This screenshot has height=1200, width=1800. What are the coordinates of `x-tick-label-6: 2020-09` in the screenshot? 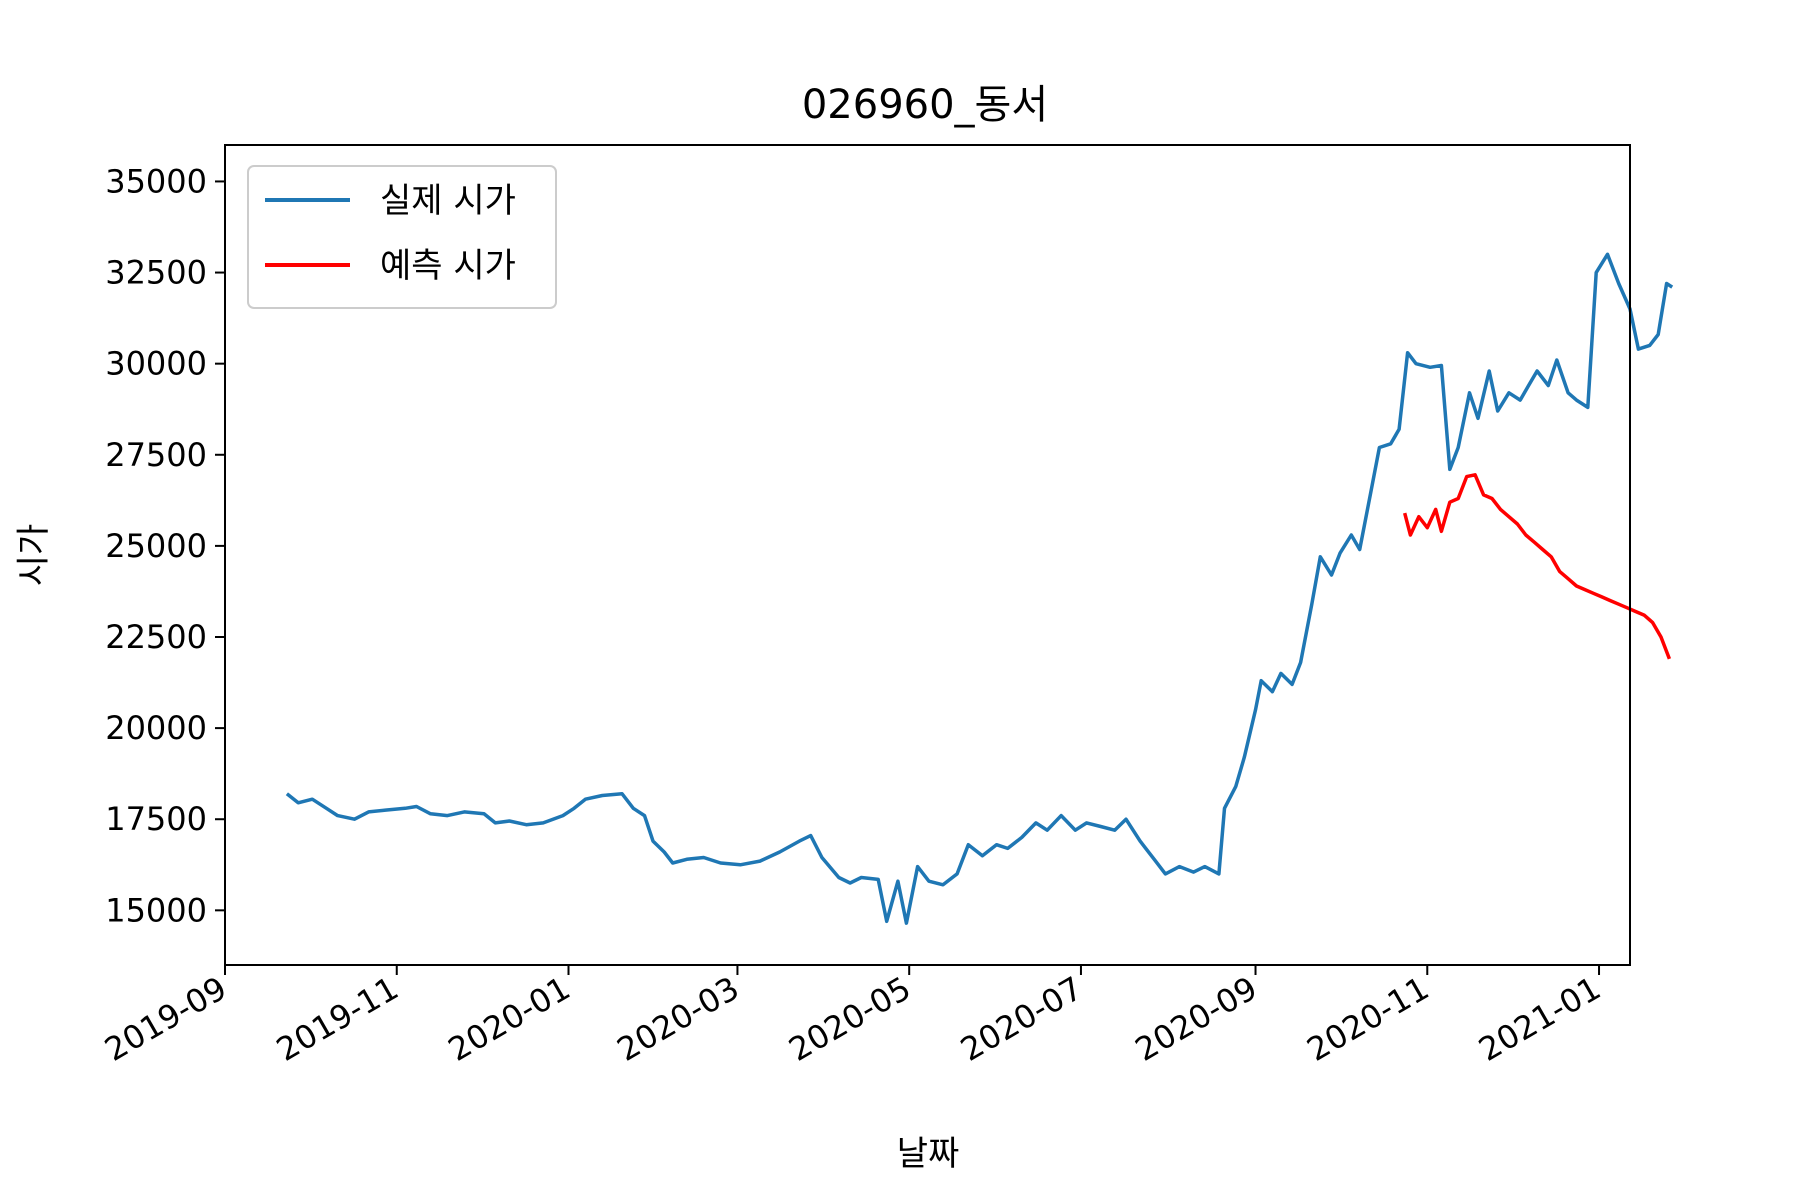 It's located at (1196, 1019).